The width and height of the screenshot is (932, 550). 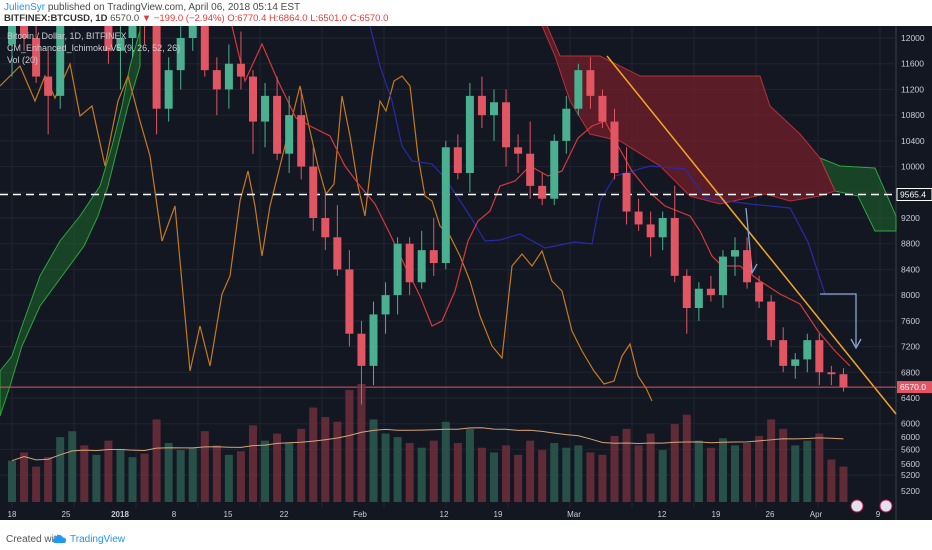 What do you see at coordinates (662, 514) in the screenshot?
I see `x-tick-label: 12` at bounding box center [662, 514].